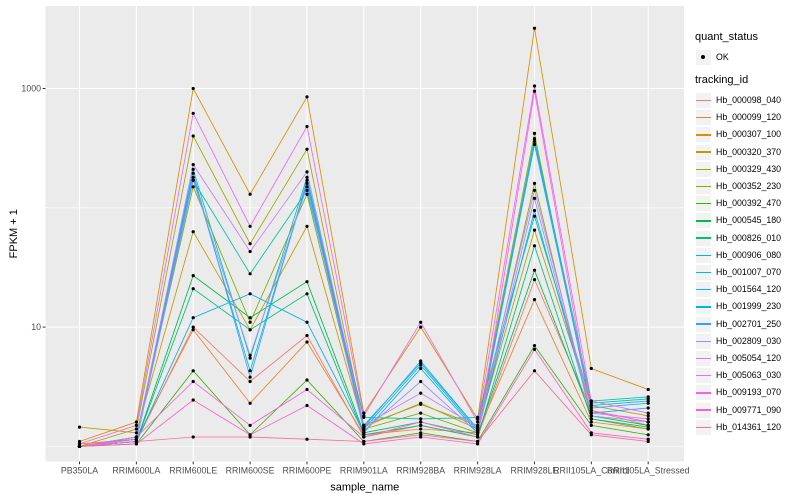 The height and width of the screenshot is (500, 800). What do you see at coordinates (591, 471) in the screenshot?
I see `x-tick-label: RRII105LA_Control` at bounding box center [591, 471].